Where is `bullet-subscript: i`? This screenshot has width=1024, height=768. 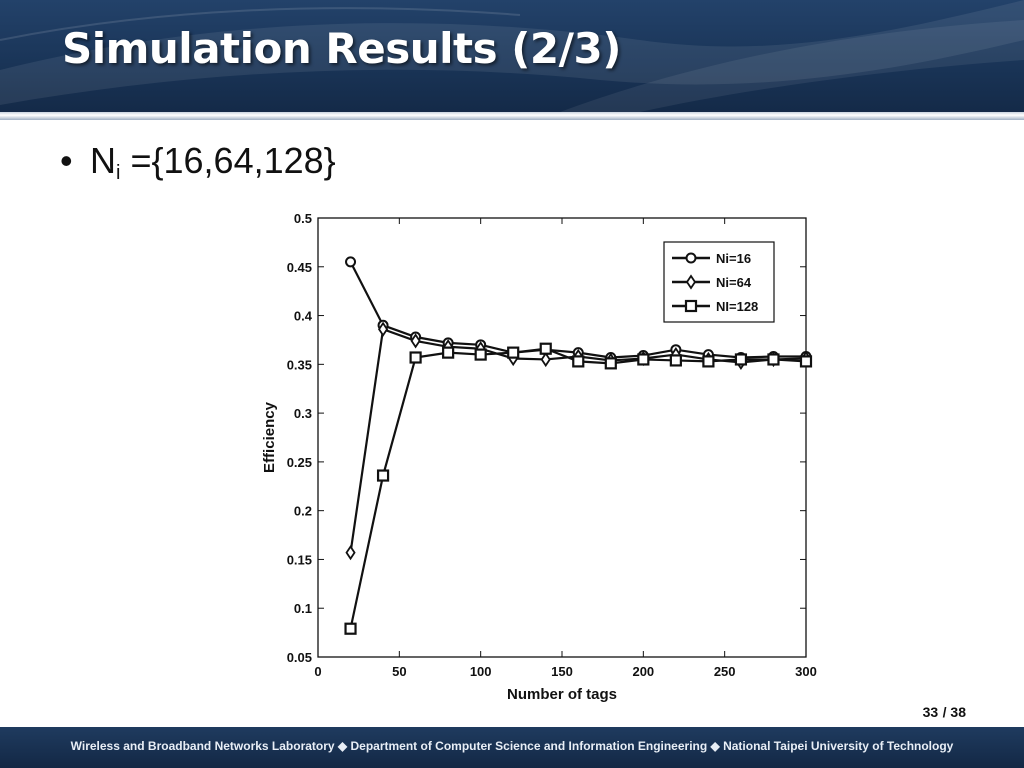
bullet-subscript: i is located at coordinates (118, 173).